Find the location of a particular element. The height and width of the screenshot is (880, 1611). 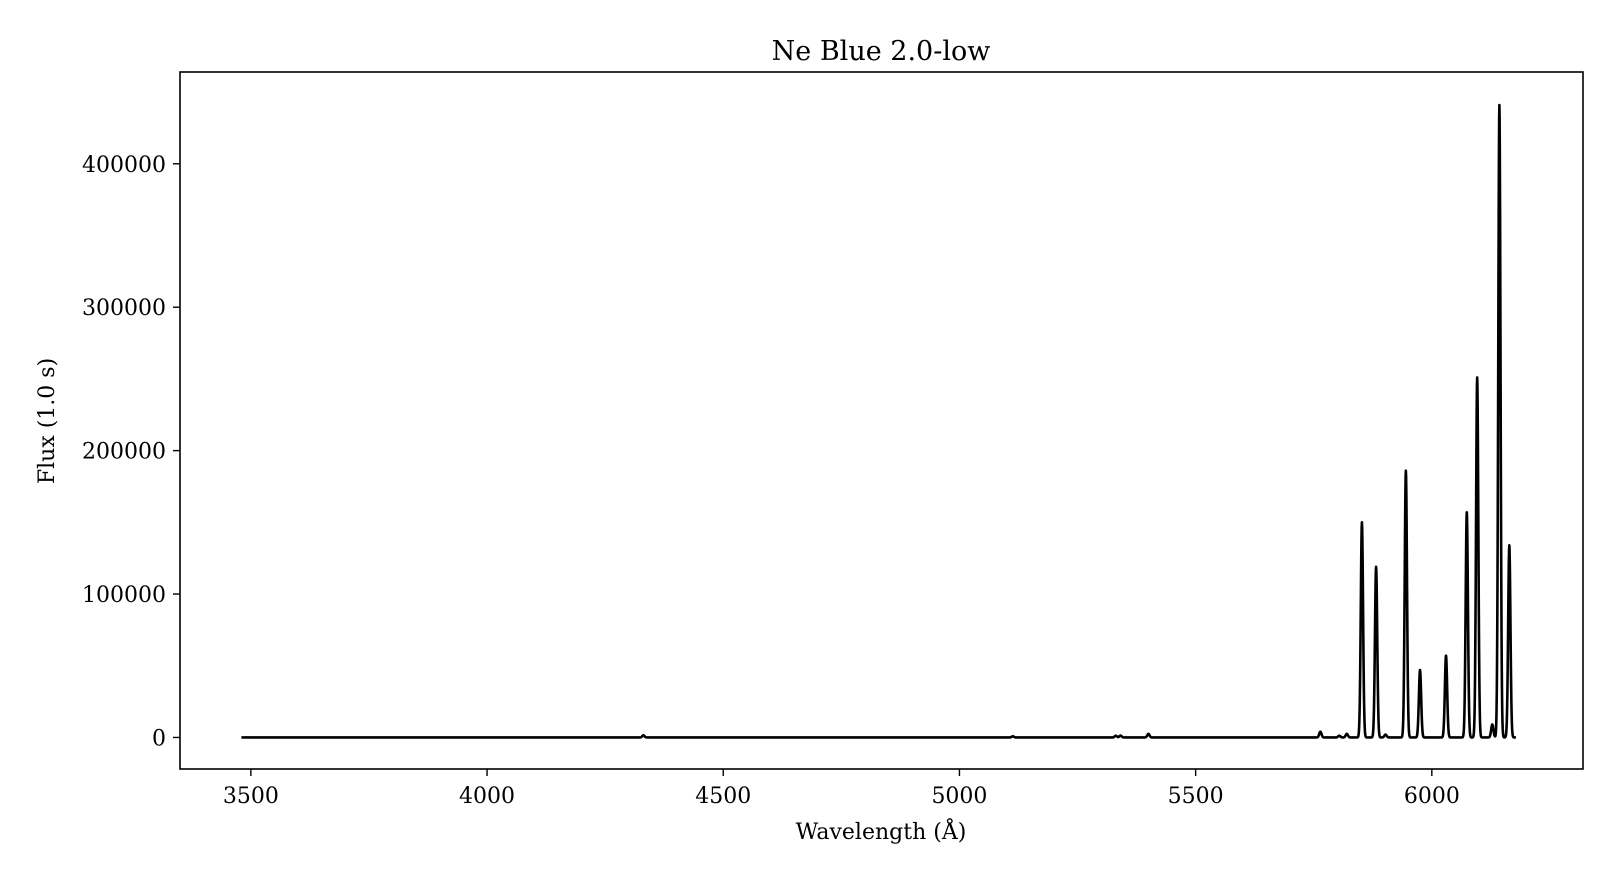

y-tick-label: 400000 is located at coordinates (124, 165).